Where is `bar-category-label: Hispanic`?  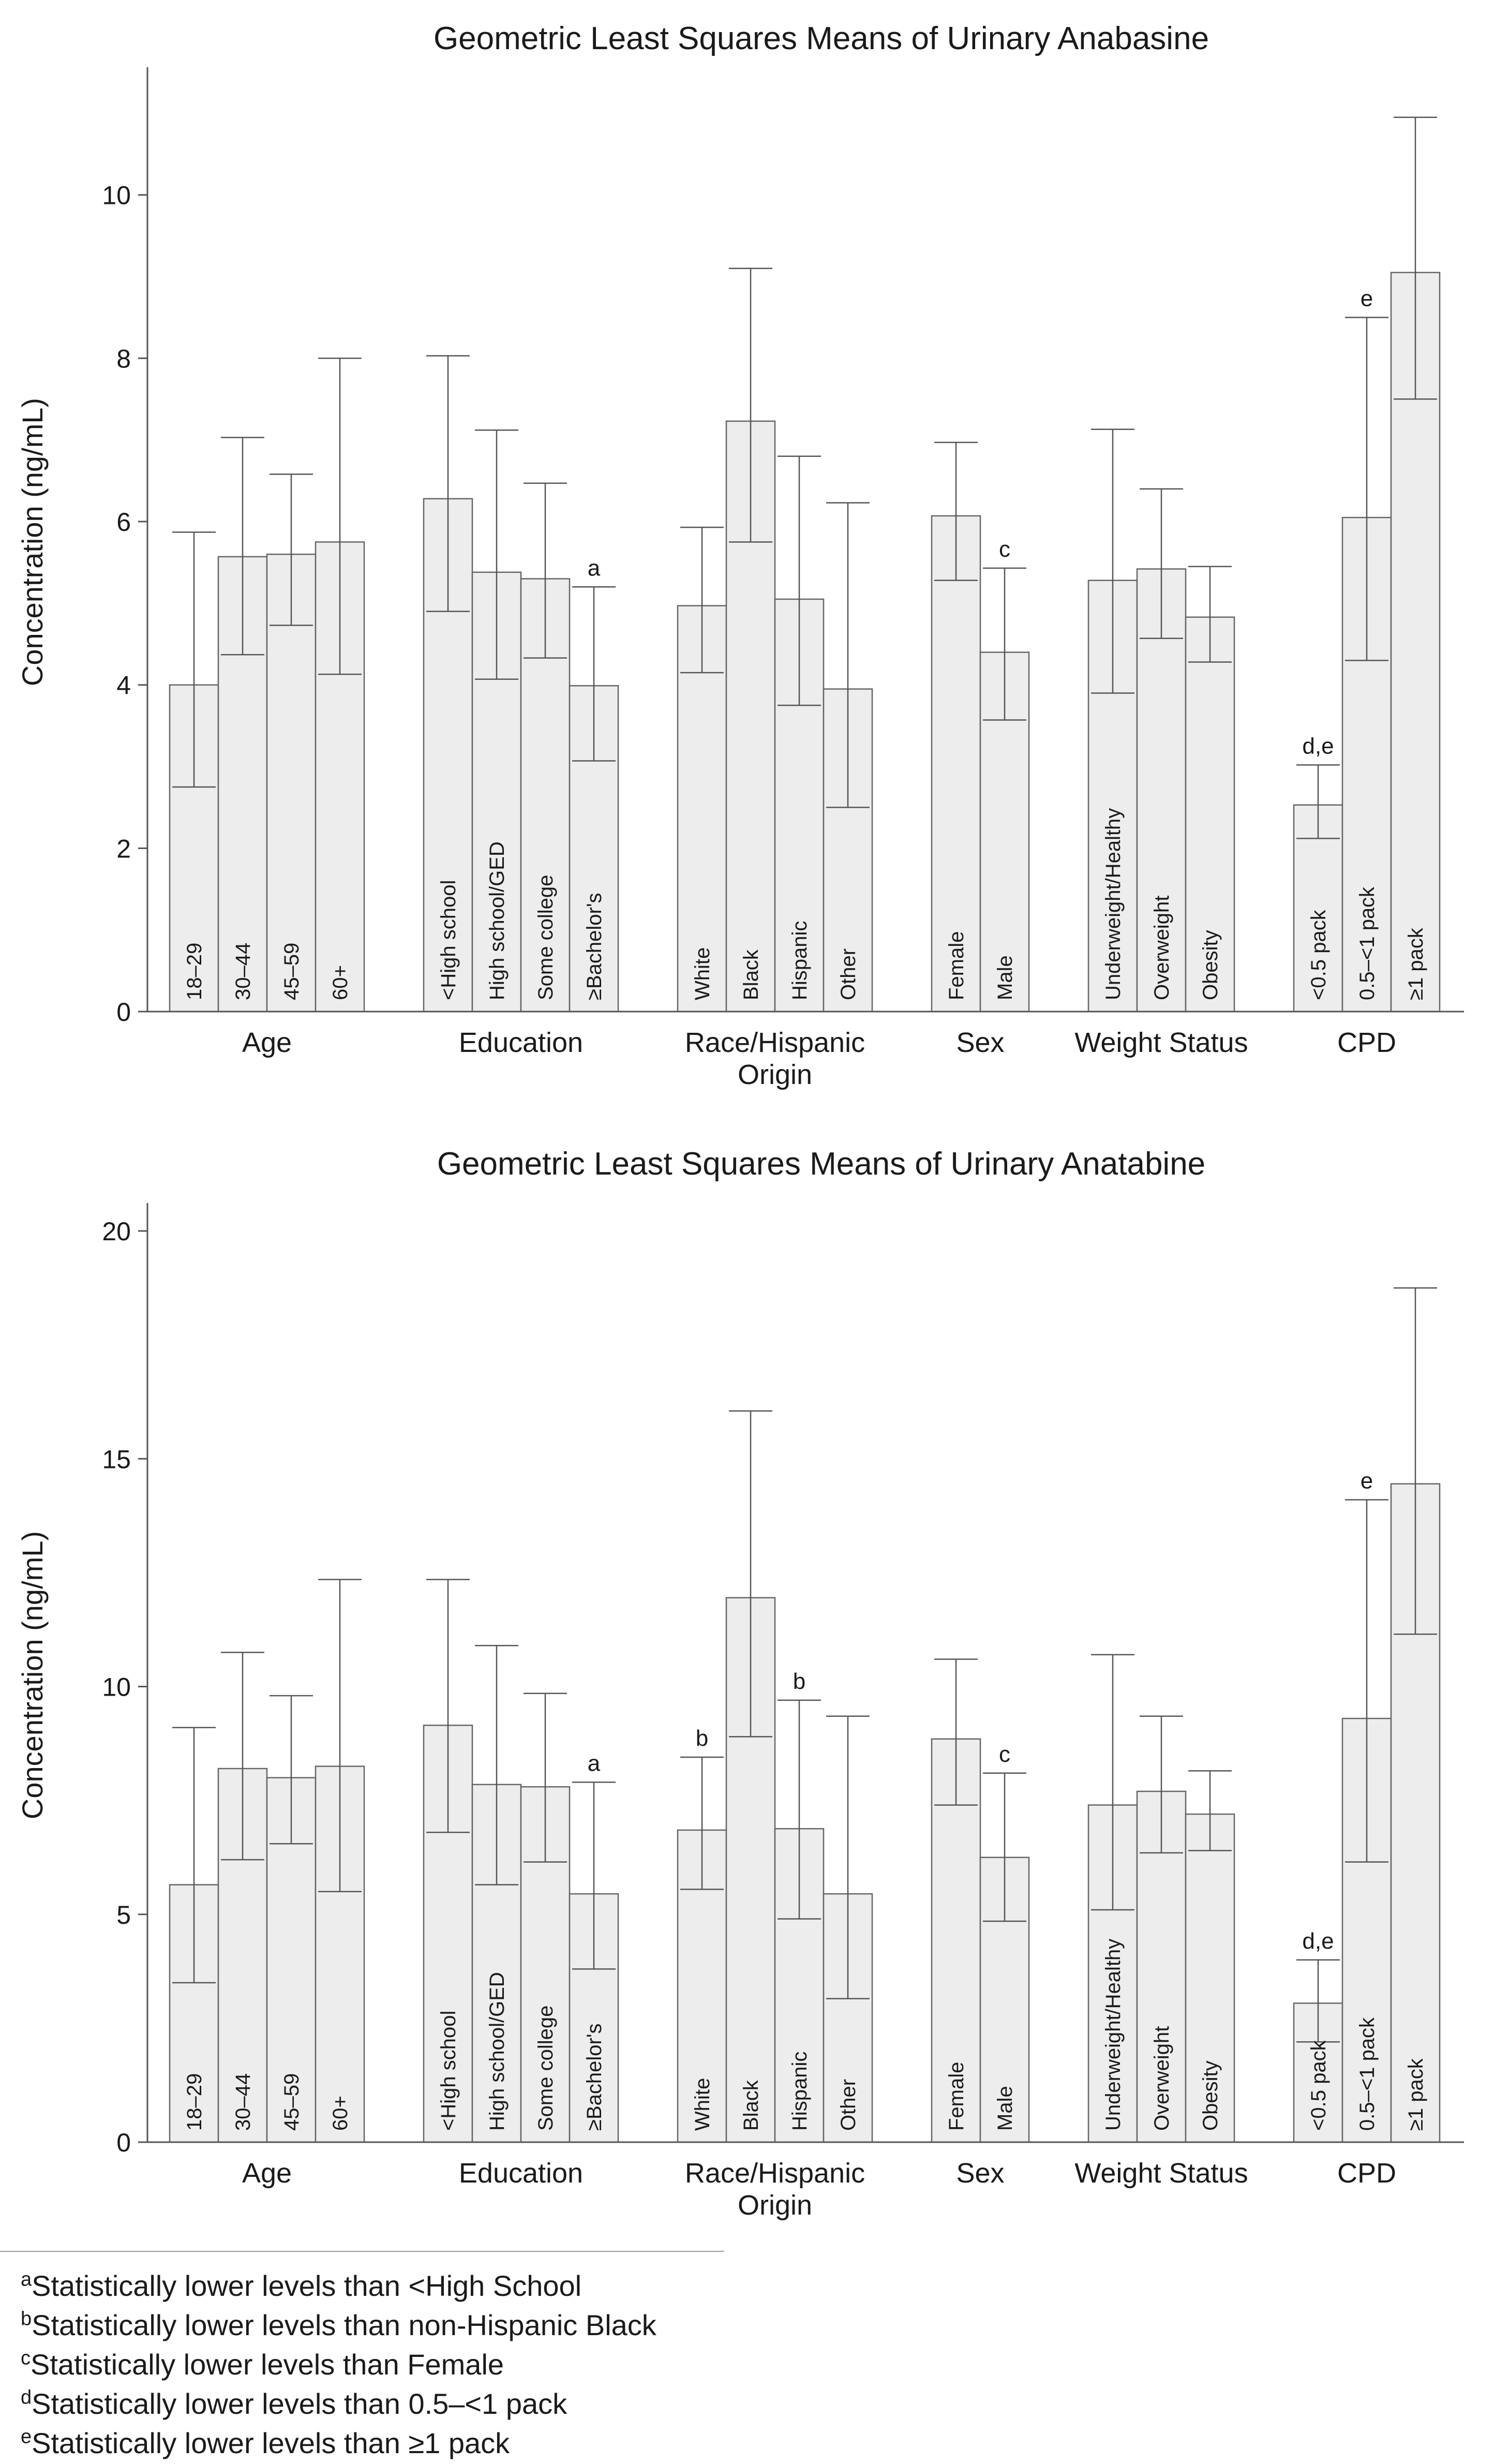 bar-category-label: Hispanic is located at coordinates (799, 960).